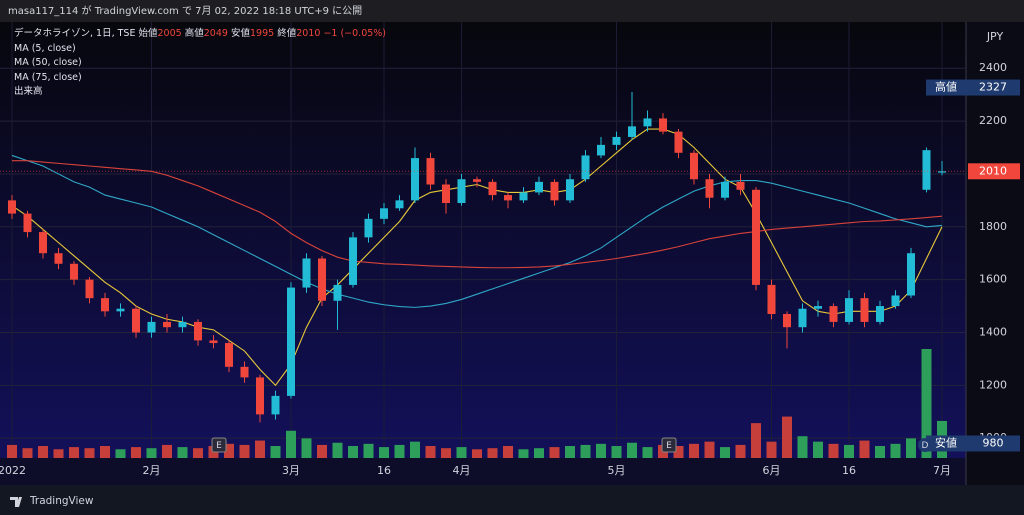  Describe the element at coordinates (355, 33) in the screenshot. I see `change: −1 (−0.05%)` at that location.